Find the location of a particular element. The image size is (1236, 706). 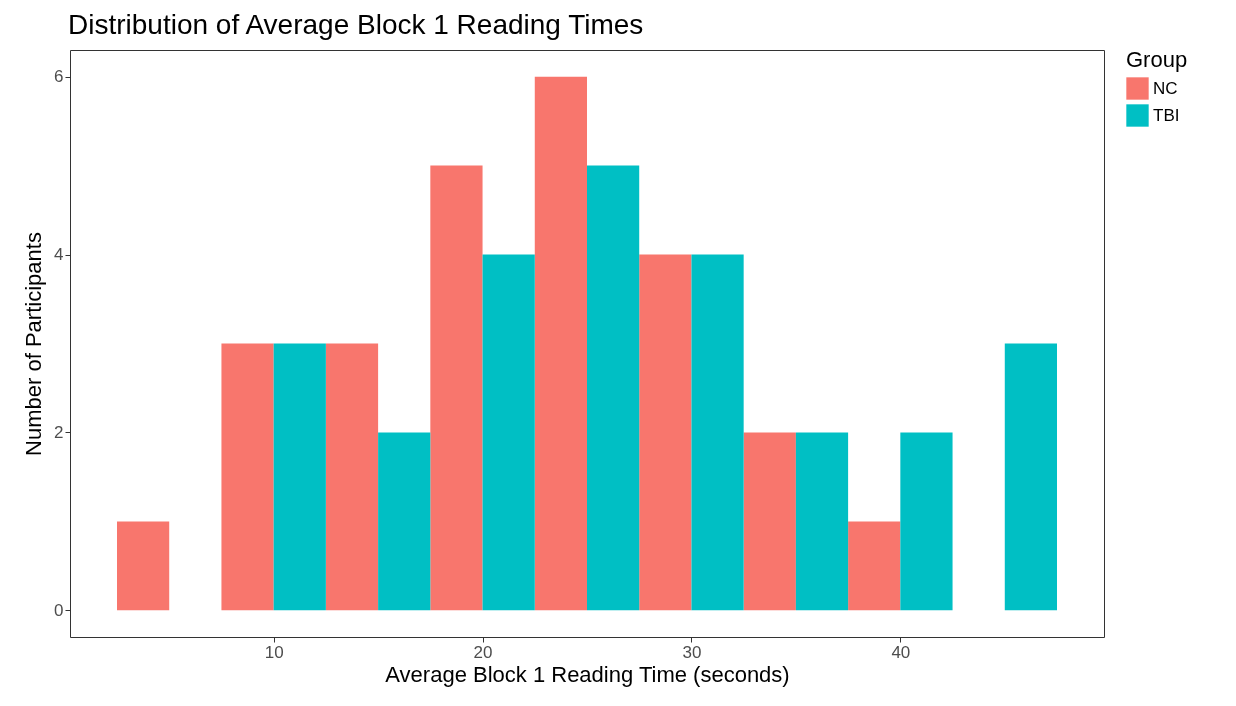

x-tick-label: 20 is located at coordinates (483, 652).